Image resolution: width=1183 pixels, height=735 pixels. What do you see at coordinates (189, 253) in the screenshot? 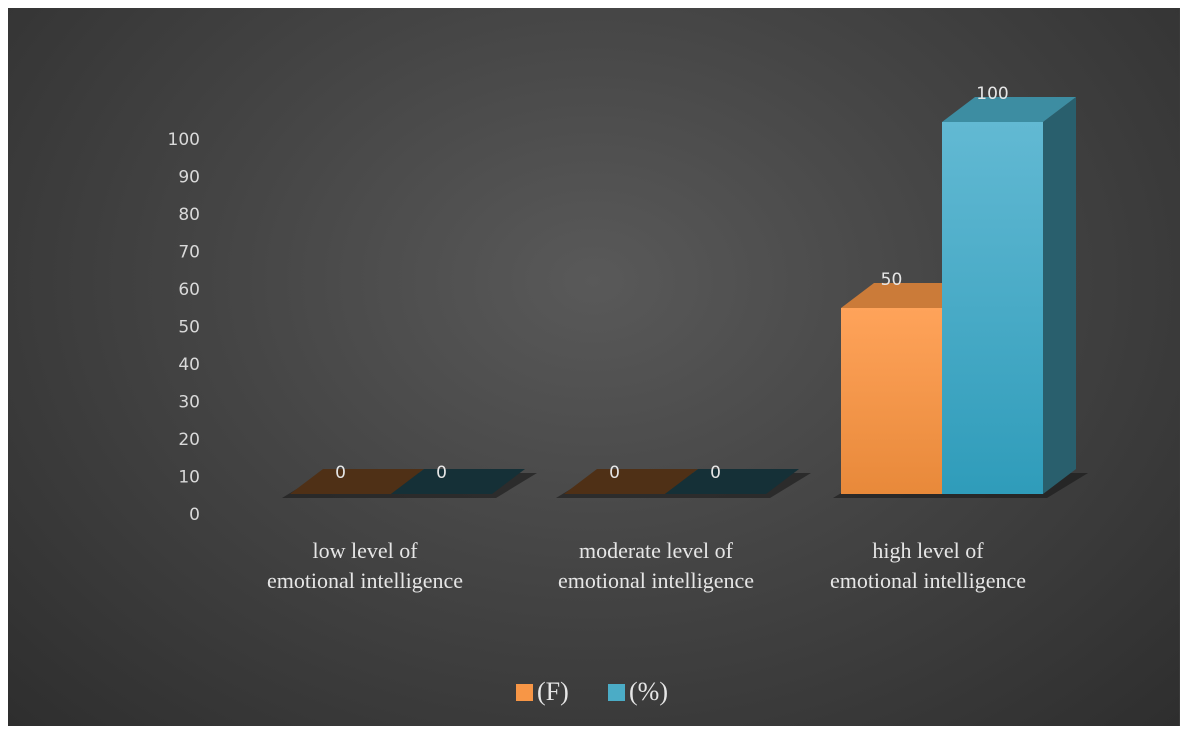
I see `y-tick-label: 70` at bounding box center [189, 253].